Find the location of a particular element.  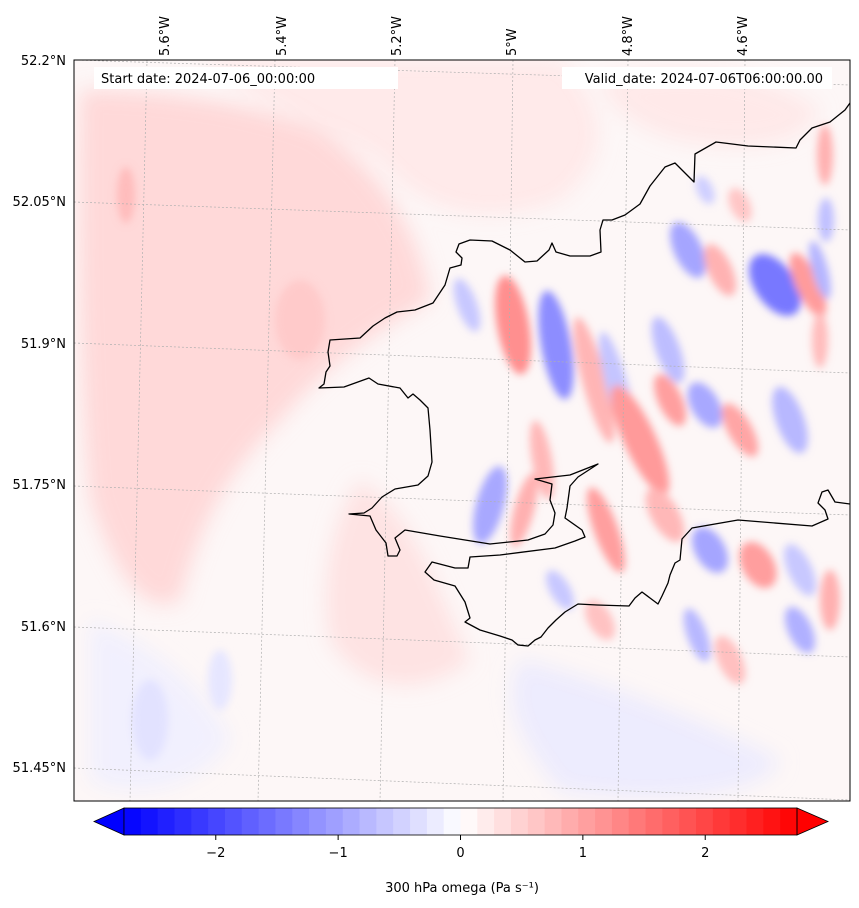

colorbar-extend-low is located at coordinates (109, 821).